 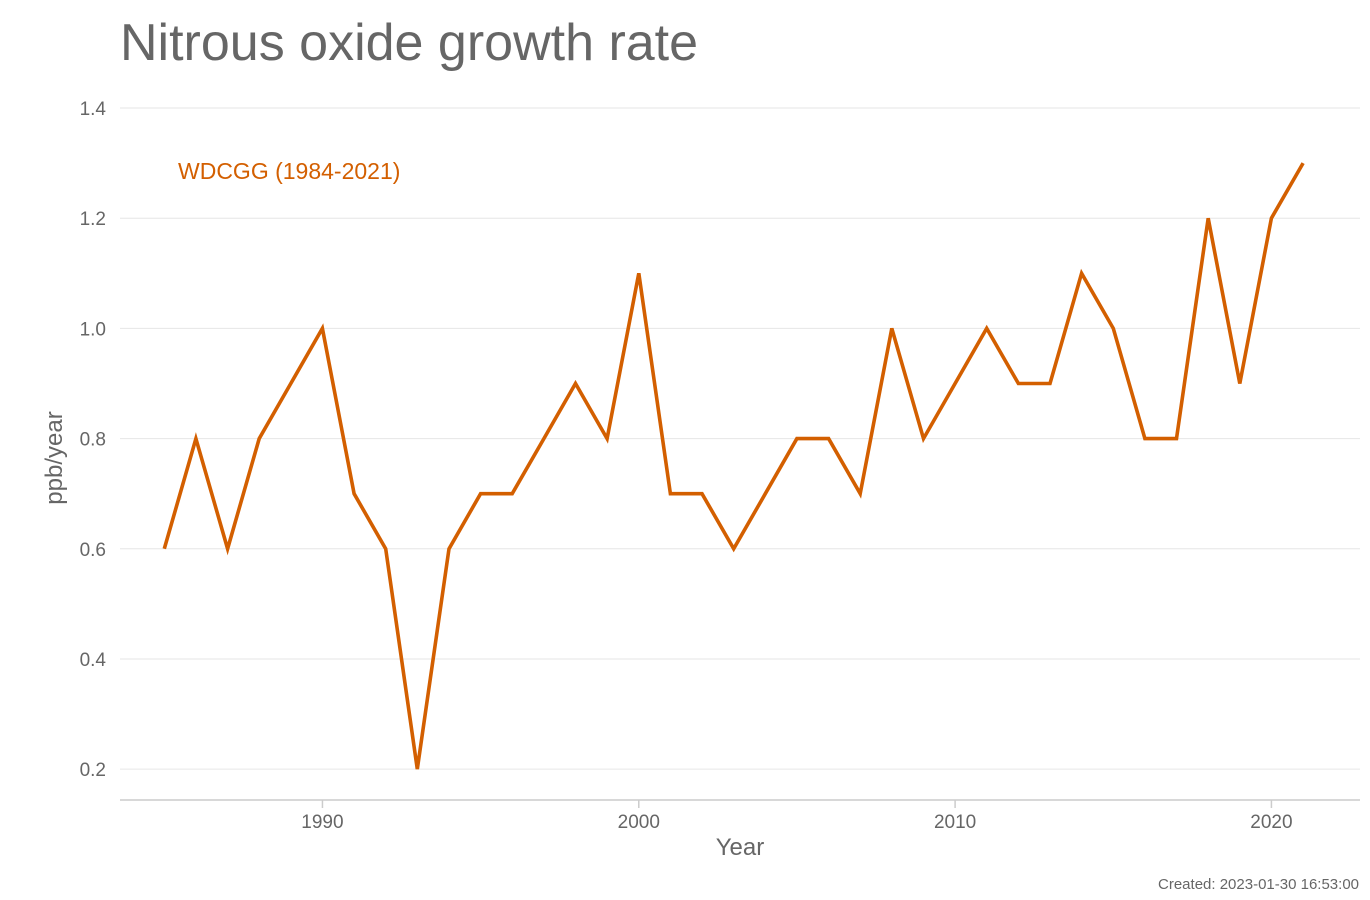 What do you see at coordinates (322, 822) in the screenshot?
I see `x-tick-label: 1990` at bounding box center [322, 822].